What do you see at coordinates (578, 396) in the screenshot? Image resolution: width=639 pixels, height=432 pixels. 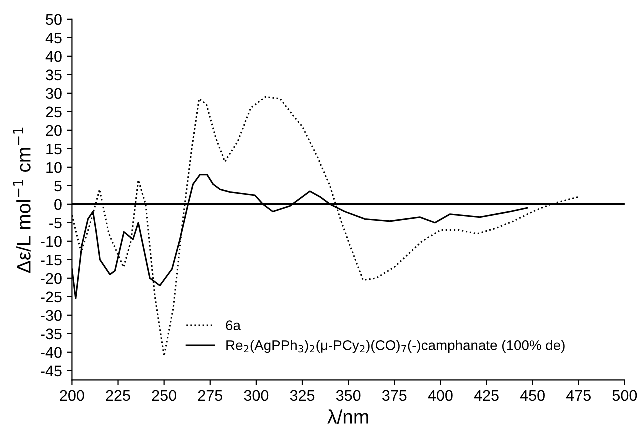 I see `x-tick-label: 475` at bounding box center [578, 396].